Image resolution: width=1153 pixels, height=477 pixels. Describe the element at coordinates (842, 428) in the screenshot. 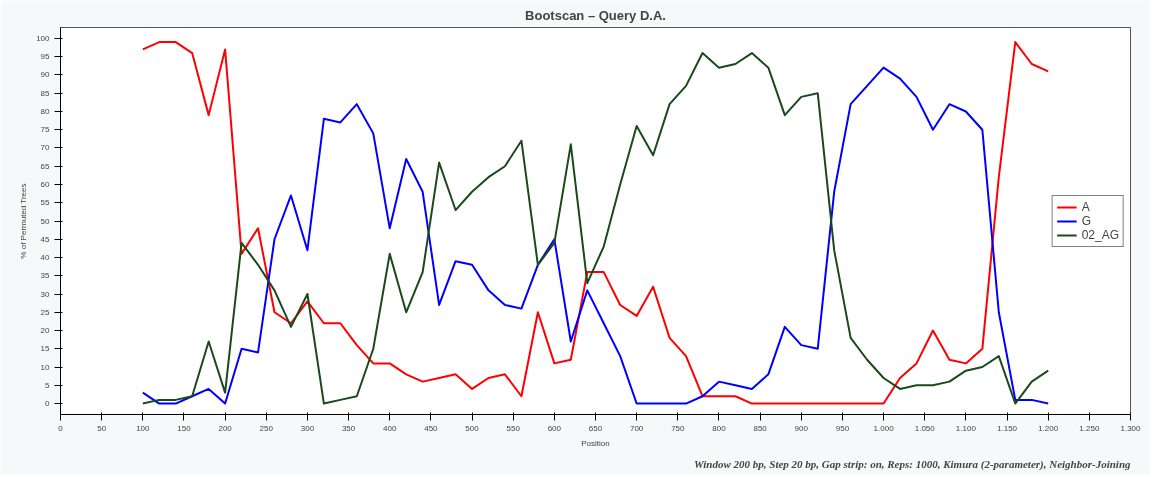

I see `x-tick-label: 950` at that location.